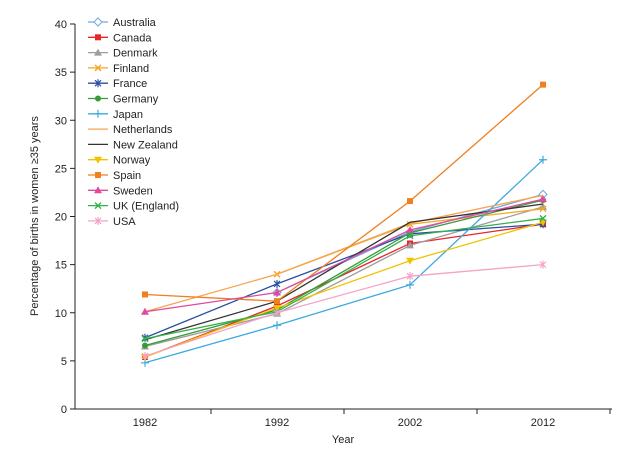  Describe the element at coordinates (132, 161) in the screenshot. I see `legend-label: Norway` at that location.